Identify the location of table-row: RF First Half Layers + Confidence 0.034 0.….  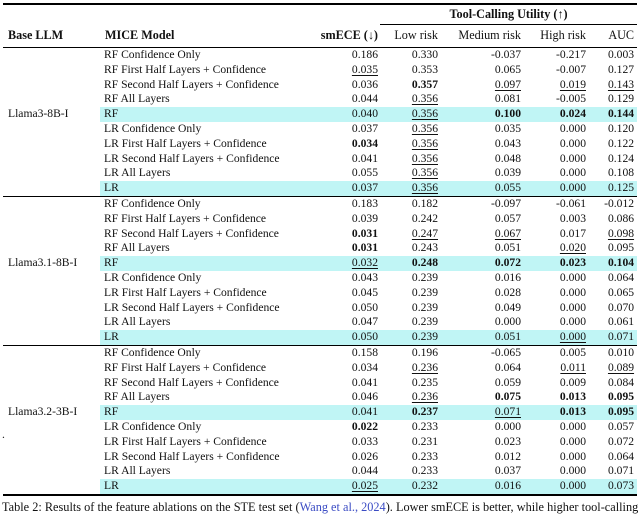
(320, 368).